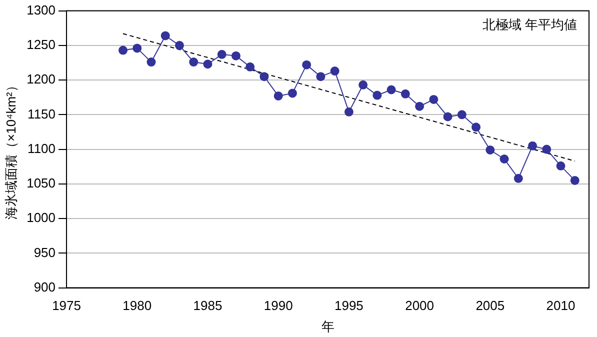  I want to click on y-tick-label: 1300, so click(41, 10).